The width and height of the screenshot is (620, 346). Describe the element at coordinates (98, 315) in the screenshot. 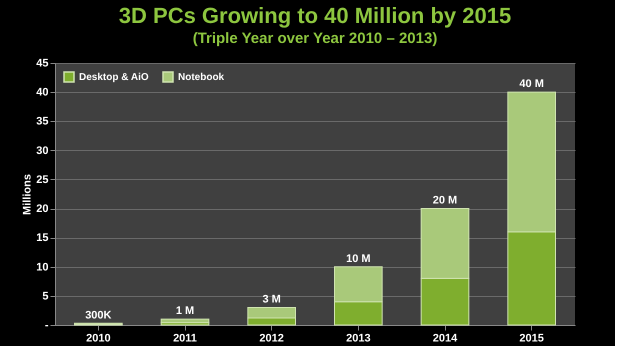

I see `total-label: 300K` at that location.